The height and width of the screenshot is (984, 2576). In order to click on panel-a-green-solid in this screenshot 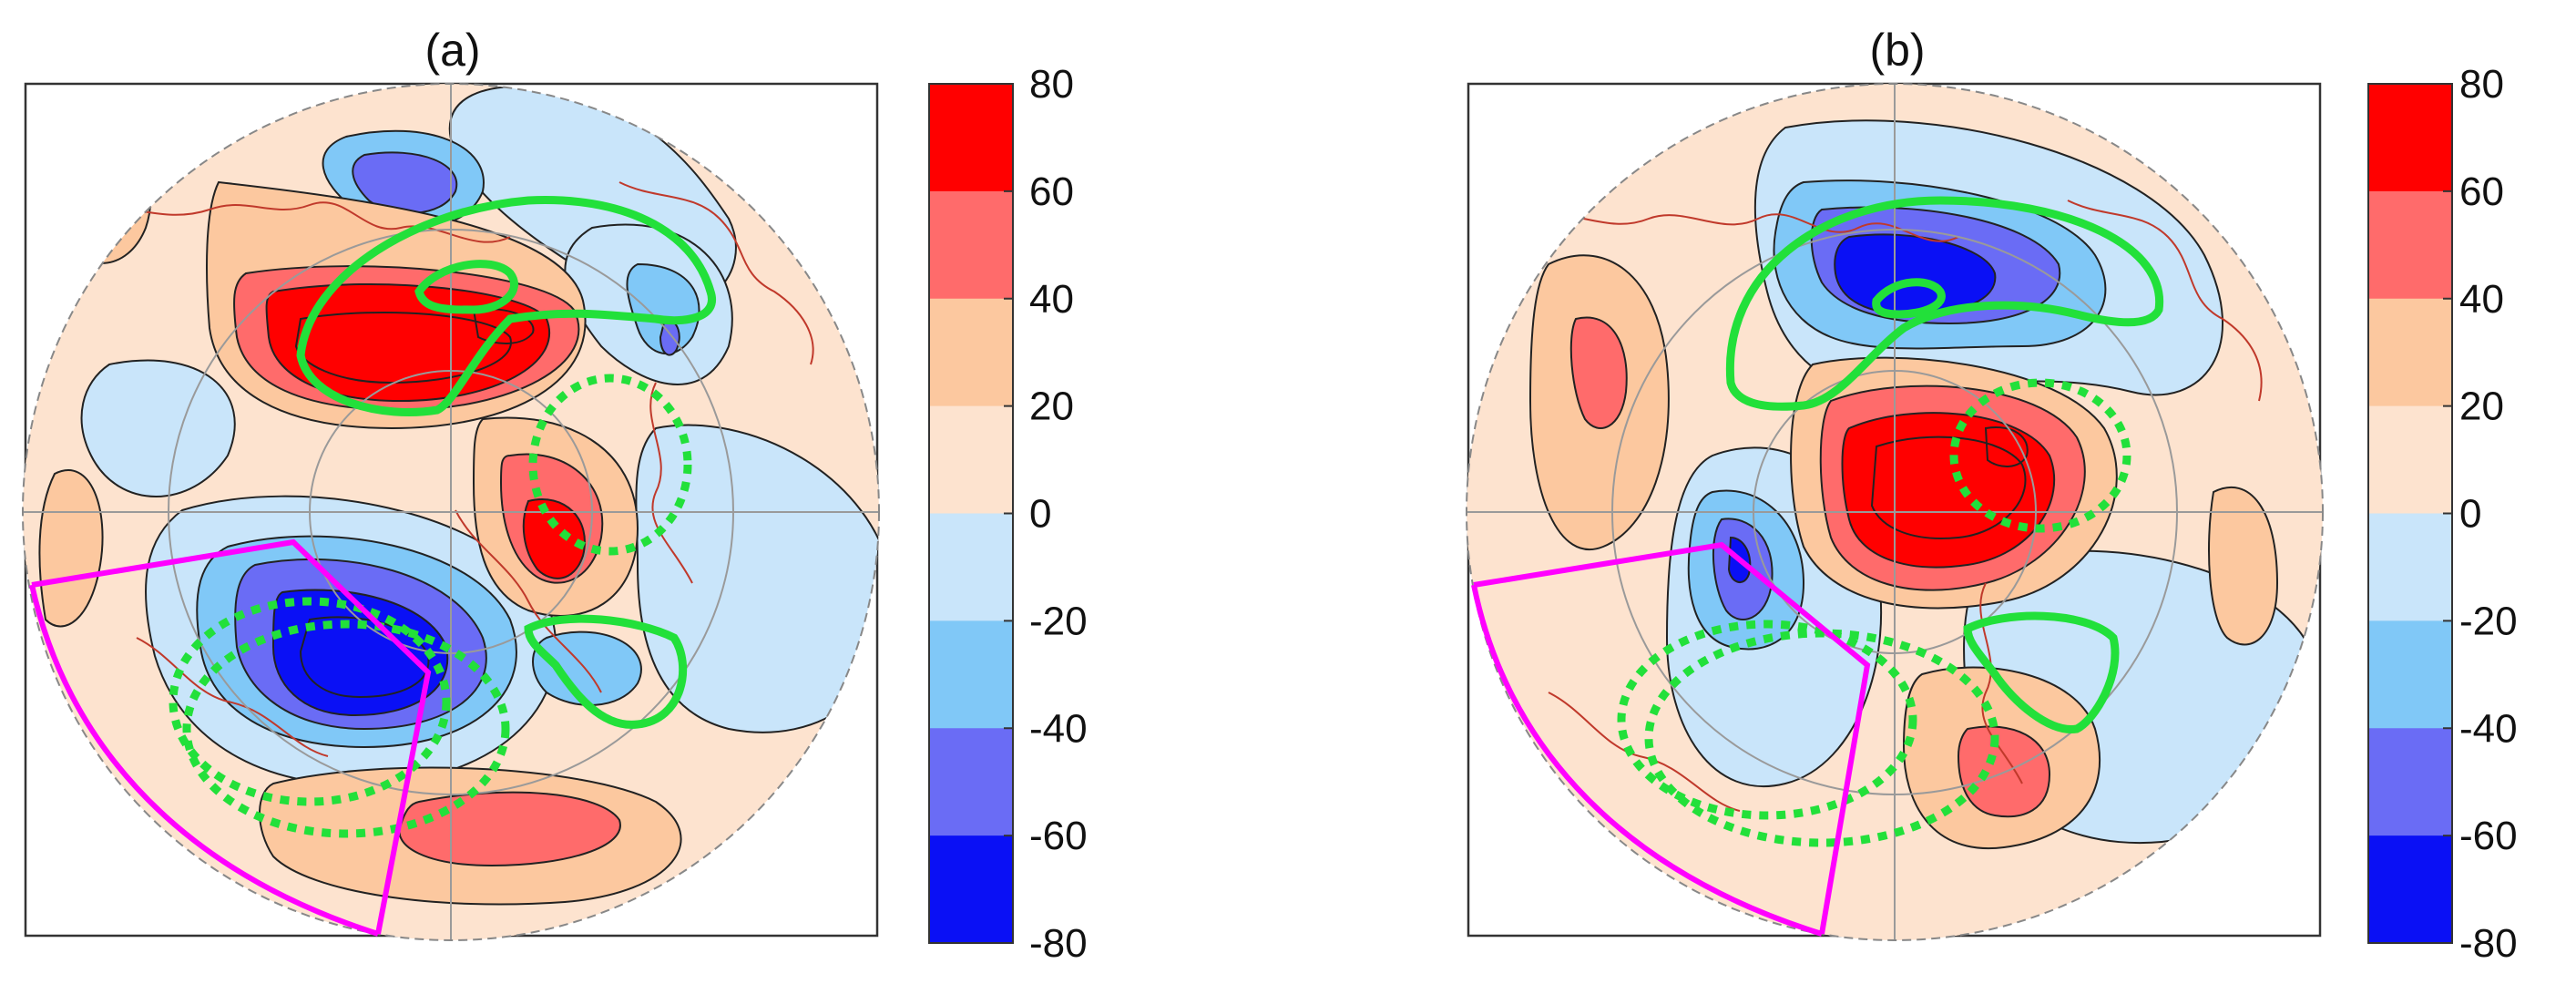, I will do `click(506, 463)`.